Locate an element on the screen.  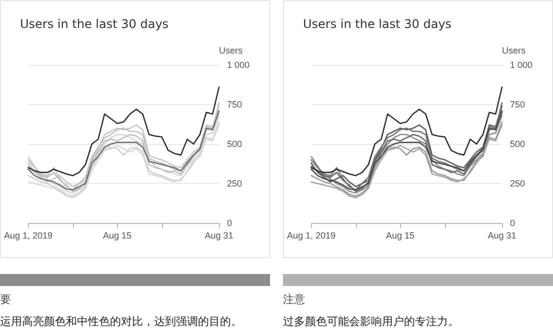
text: 过多颜色可能会影响用户的专注力。 is located at coordinates (371, 321).